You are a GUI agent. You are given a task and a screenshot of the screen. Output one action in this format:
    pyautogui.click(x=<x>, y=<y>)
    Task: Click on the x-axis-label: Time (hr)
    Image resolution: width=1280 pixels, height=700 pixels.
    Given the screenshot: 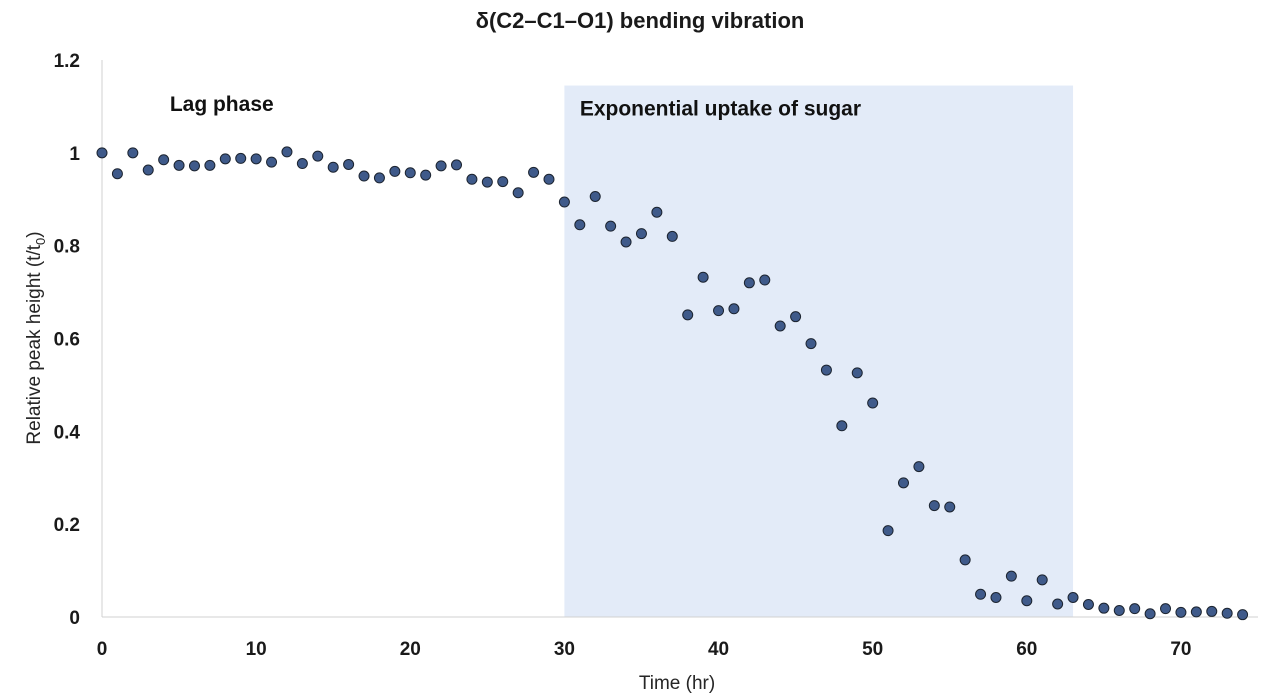 What is the action you would take?
    pyautogui.click(x=677, y=683)
    